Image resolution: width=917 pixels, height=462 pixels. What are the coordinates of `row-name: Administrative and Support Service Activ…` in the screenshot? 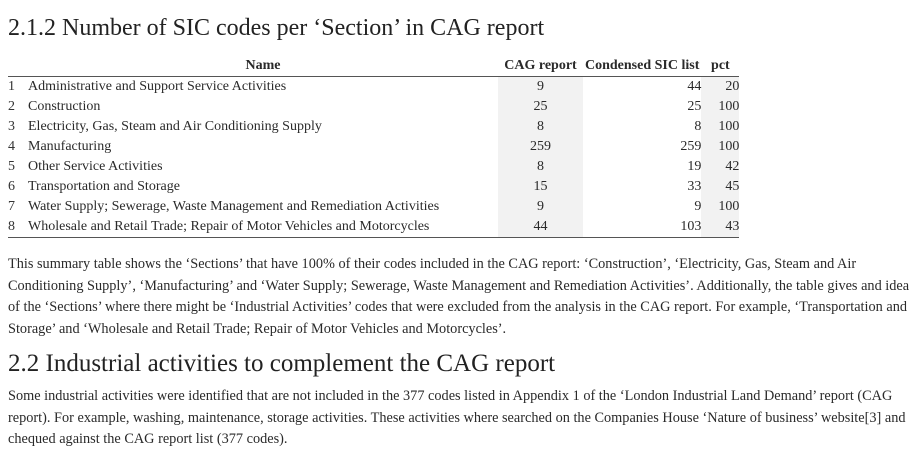 It's located at (157, 86).